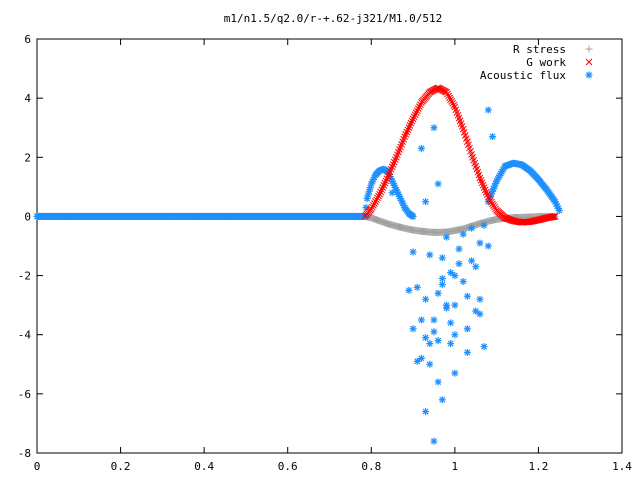  Describe the element at coordinates (523, 75) in the screenshot. I see `legend-label: Acoustic flux` at that location.